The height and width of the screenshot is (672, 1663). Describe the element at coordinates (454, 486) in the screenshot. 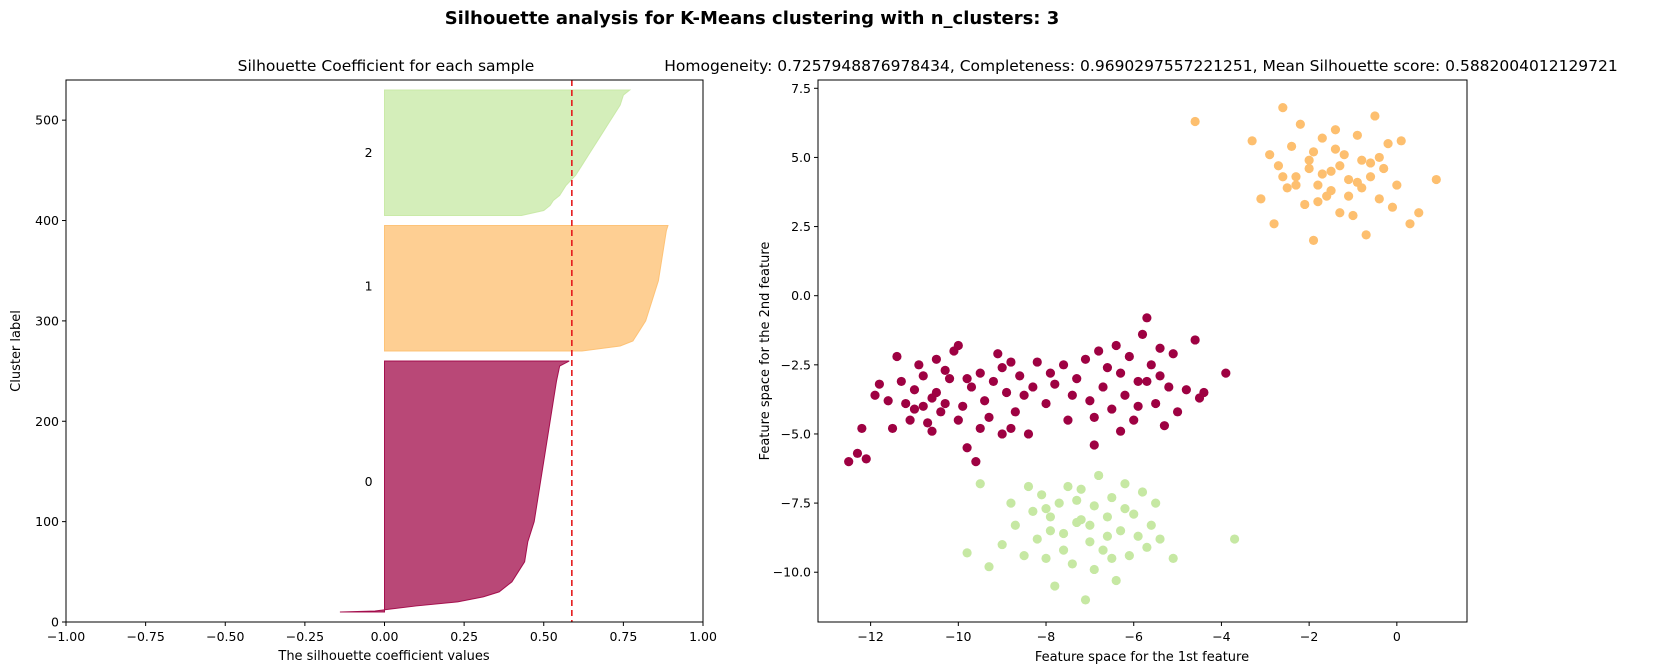

I see `silhouette-cluster-0-area` at that location.